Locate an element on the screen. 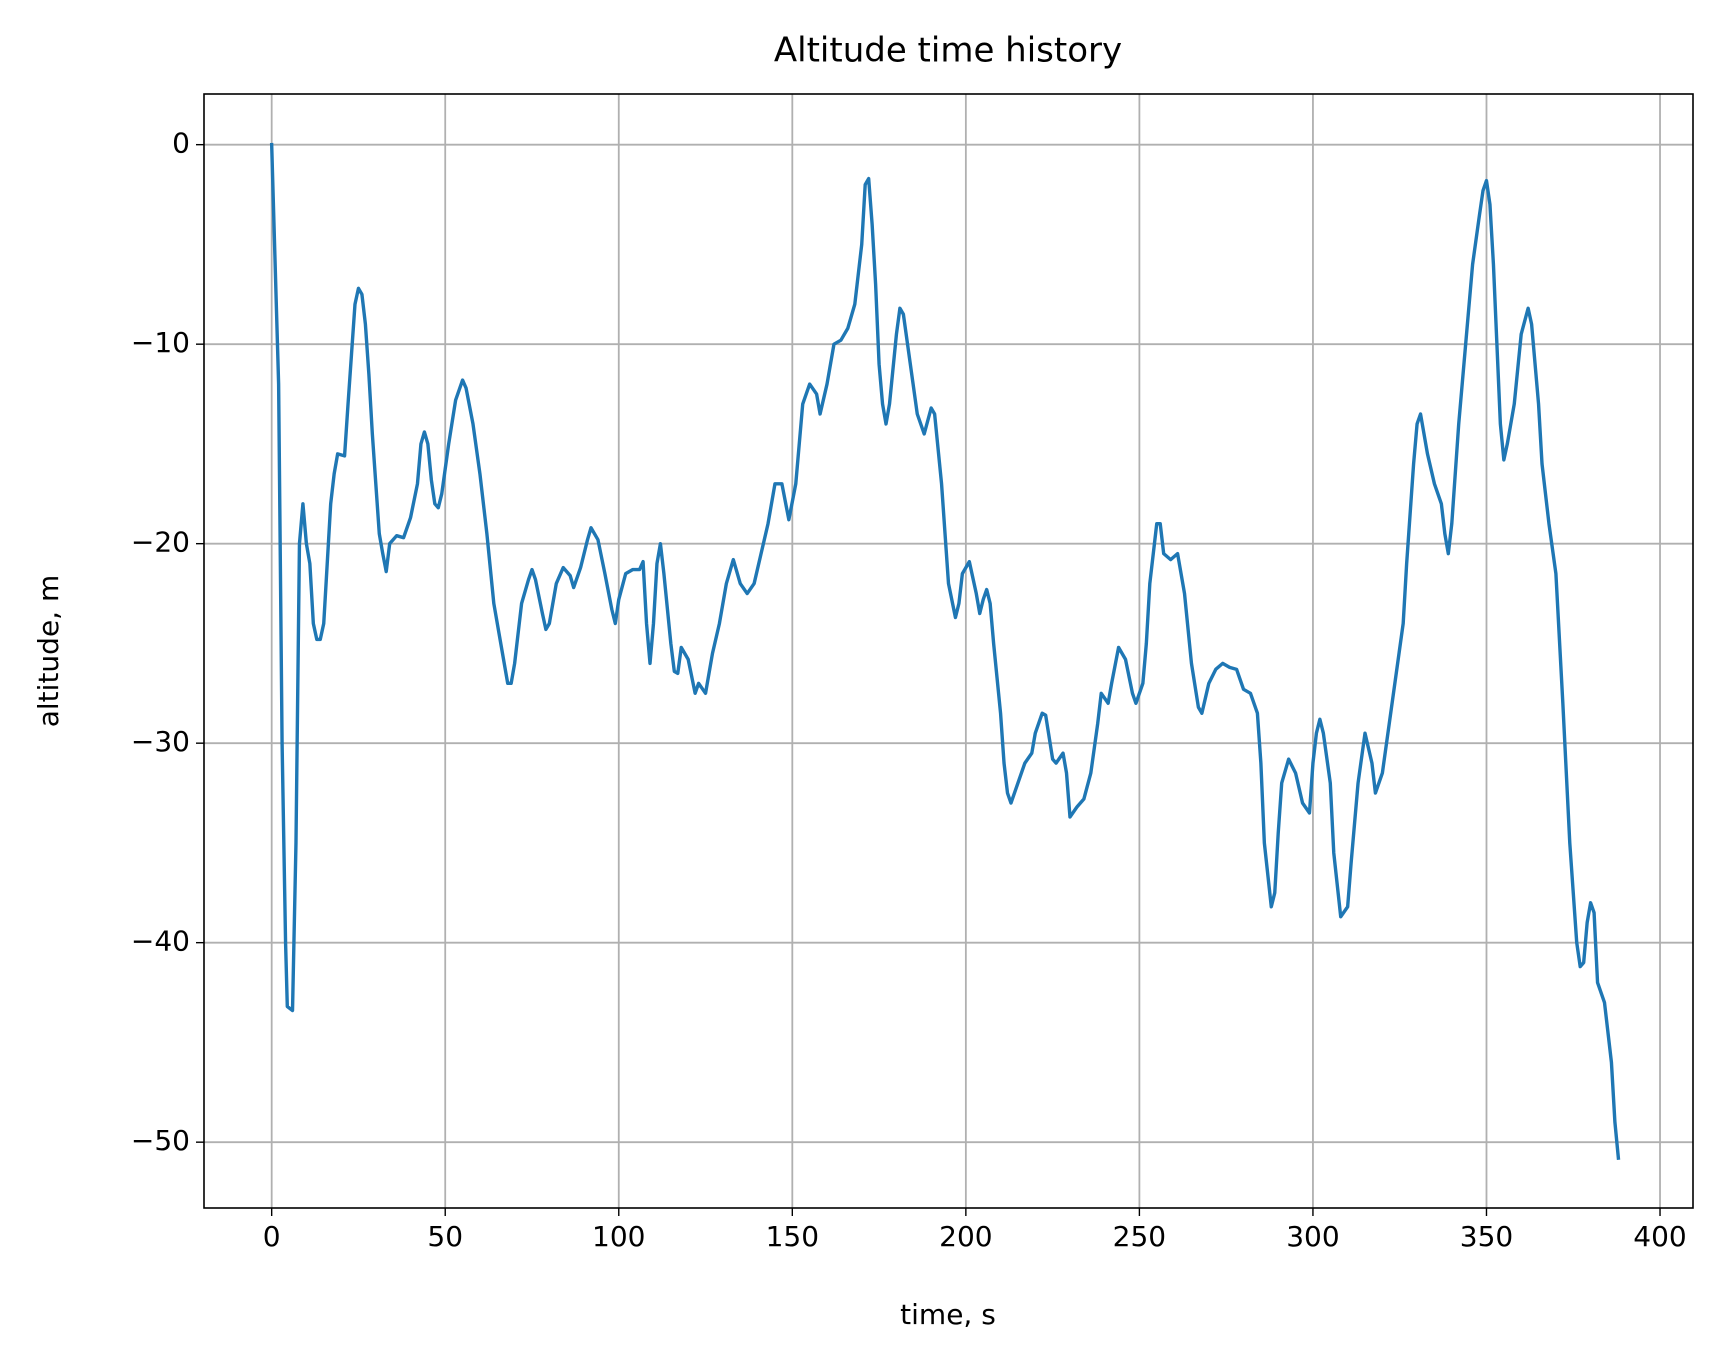 This screenshot has height=1357, width=1728. x-tick-label: 350 is located at coordinates (1486, 1236).